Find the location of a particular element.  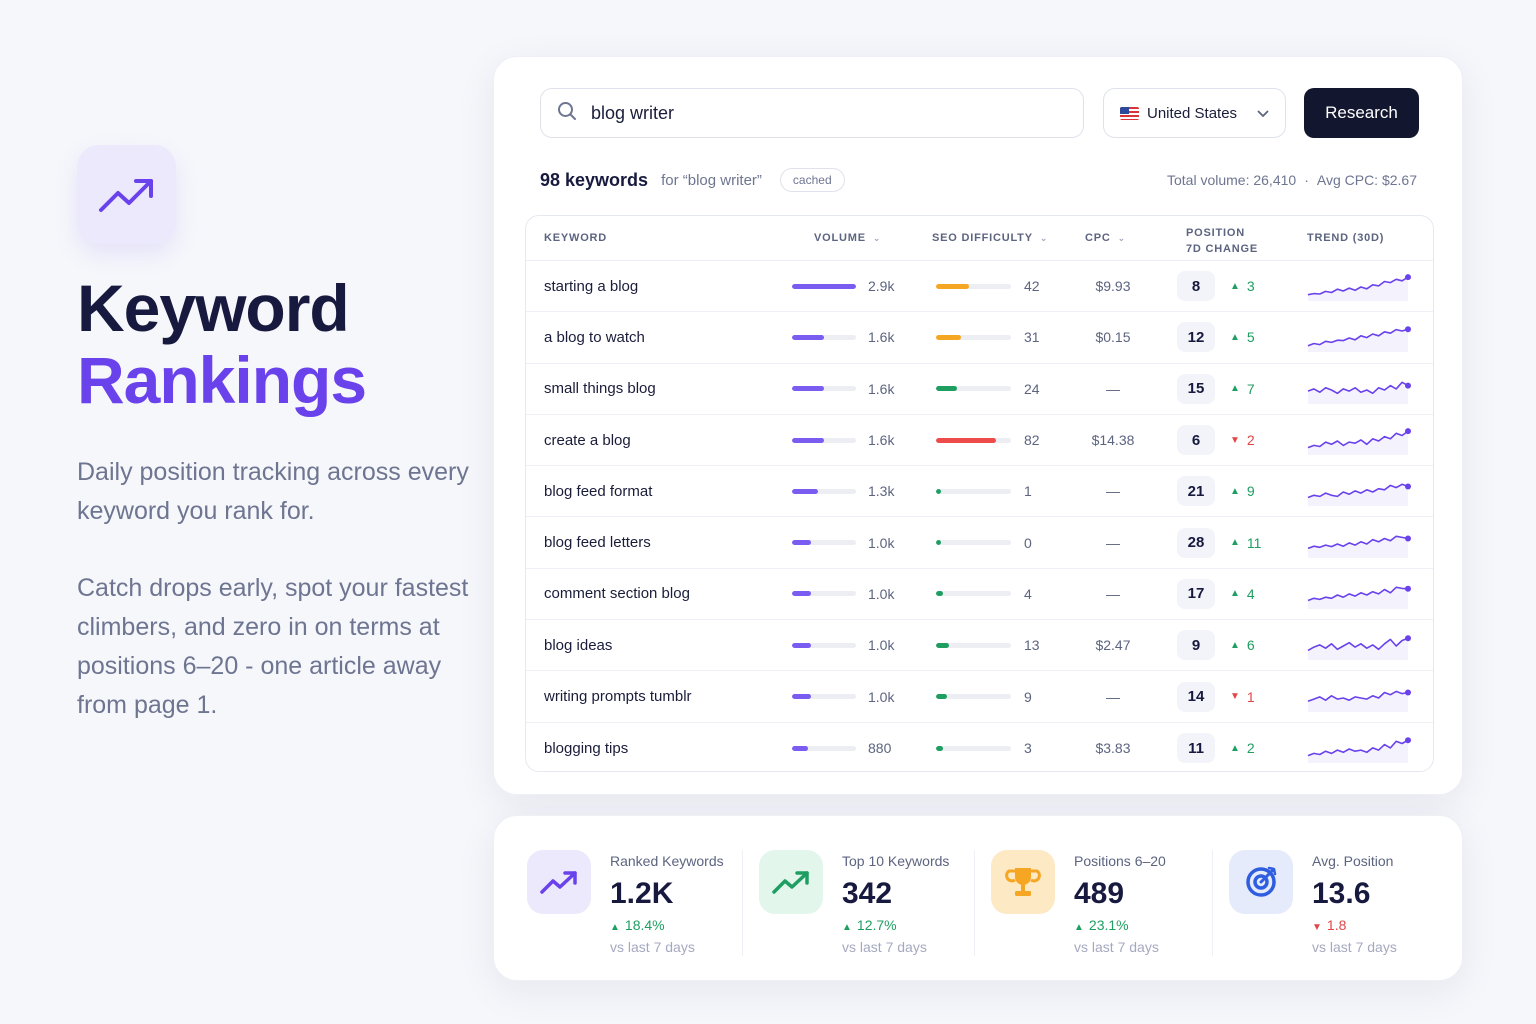

keyword-cell: blog feed format is located at coordinates (598, 491).